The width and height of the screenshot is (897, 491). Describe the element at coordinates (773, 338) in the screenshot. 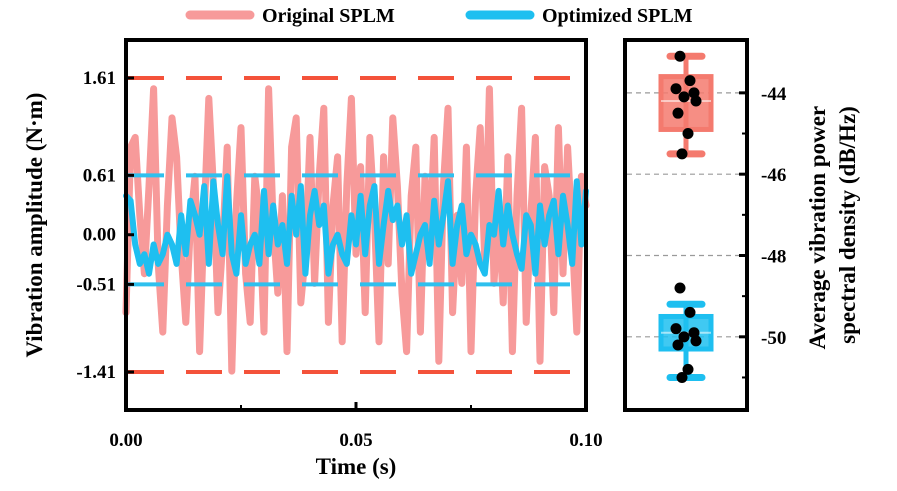

I see `right-y-tick-label: -50` at that location.